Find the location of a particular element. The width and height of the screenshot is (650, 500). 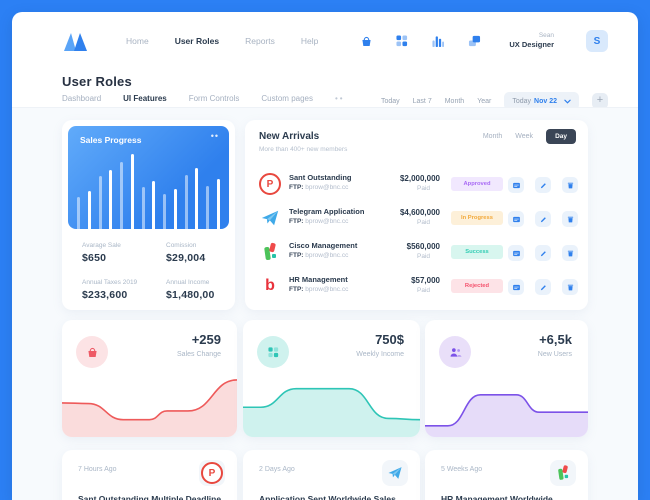

activity-title: Sant Outstanding Multiple Deadline is located at coordinates (149, 497).